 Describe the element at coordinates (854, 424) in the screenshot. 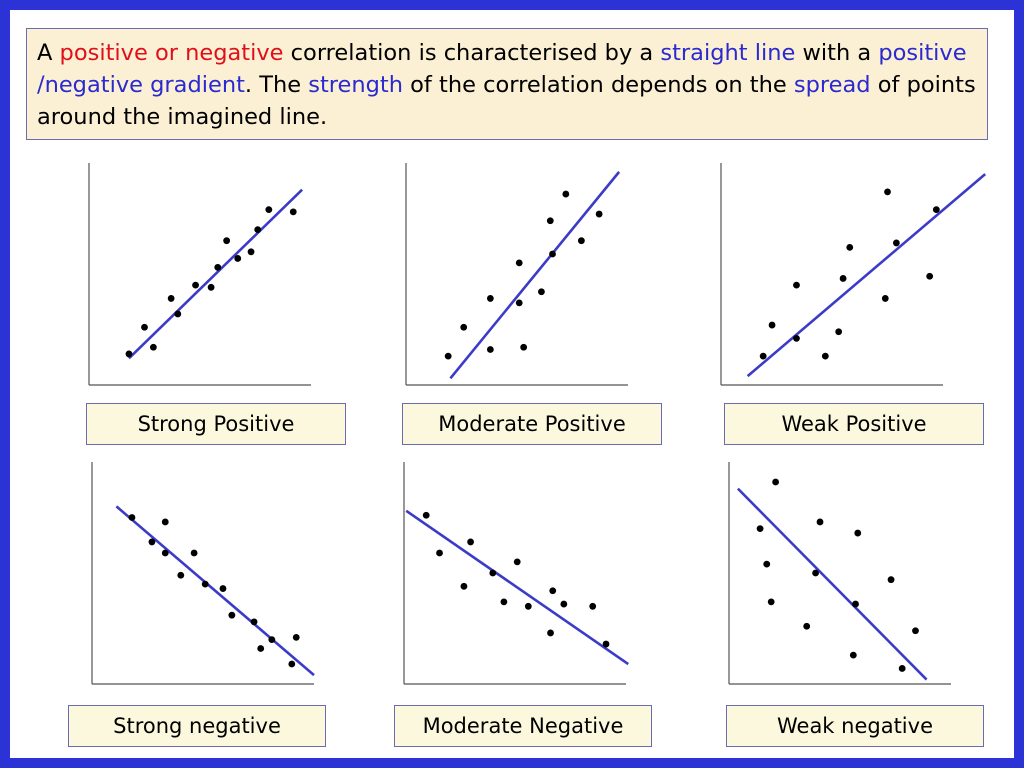

I see `label-weak-positive: Weak Positive` at that location.